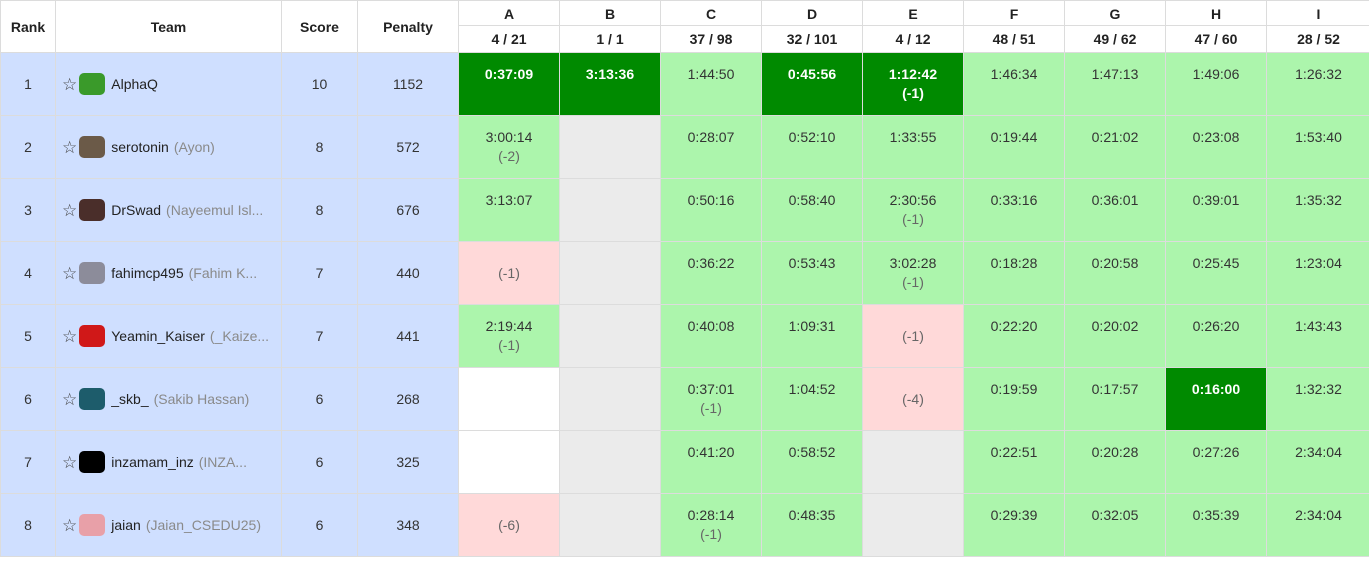 This screenshot has height=566, width=1369. I want to click on problem-cell-c: 0:40:08, so click(711, 336).